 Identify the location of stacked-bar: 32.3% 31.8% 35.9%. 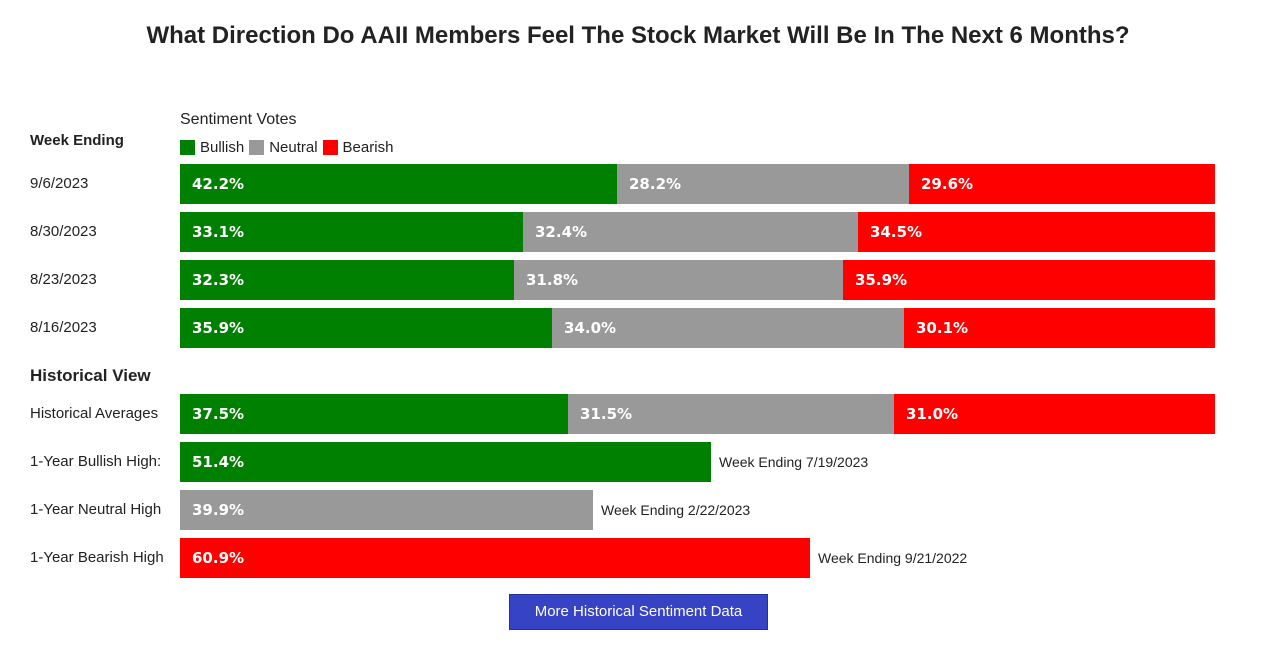
(697, 280).